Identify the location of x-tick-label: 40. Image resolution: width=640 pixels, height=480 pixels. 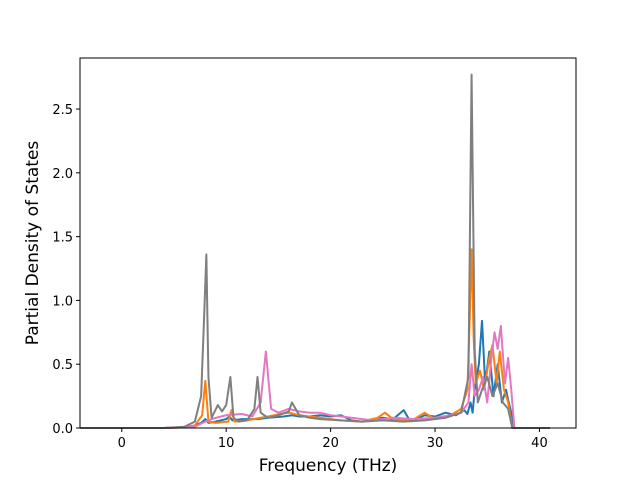
(539, 443).